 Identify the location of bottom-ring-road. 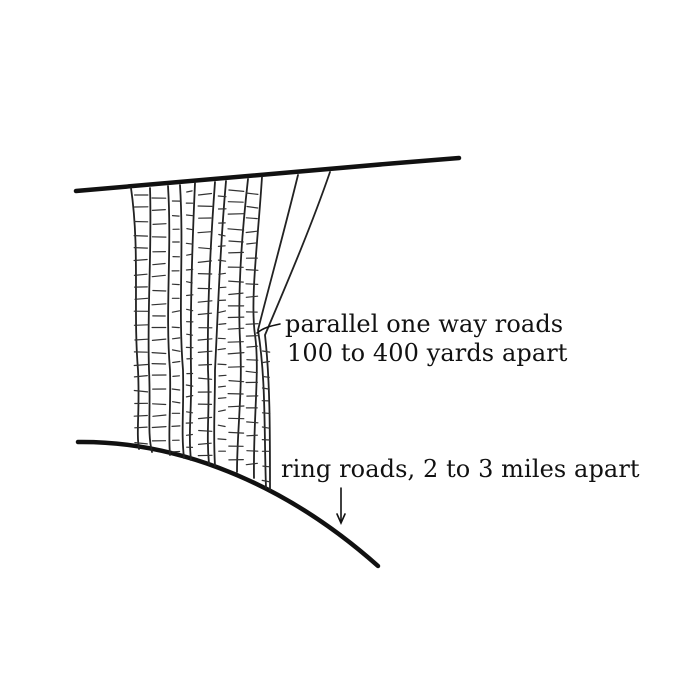
(228, 504).